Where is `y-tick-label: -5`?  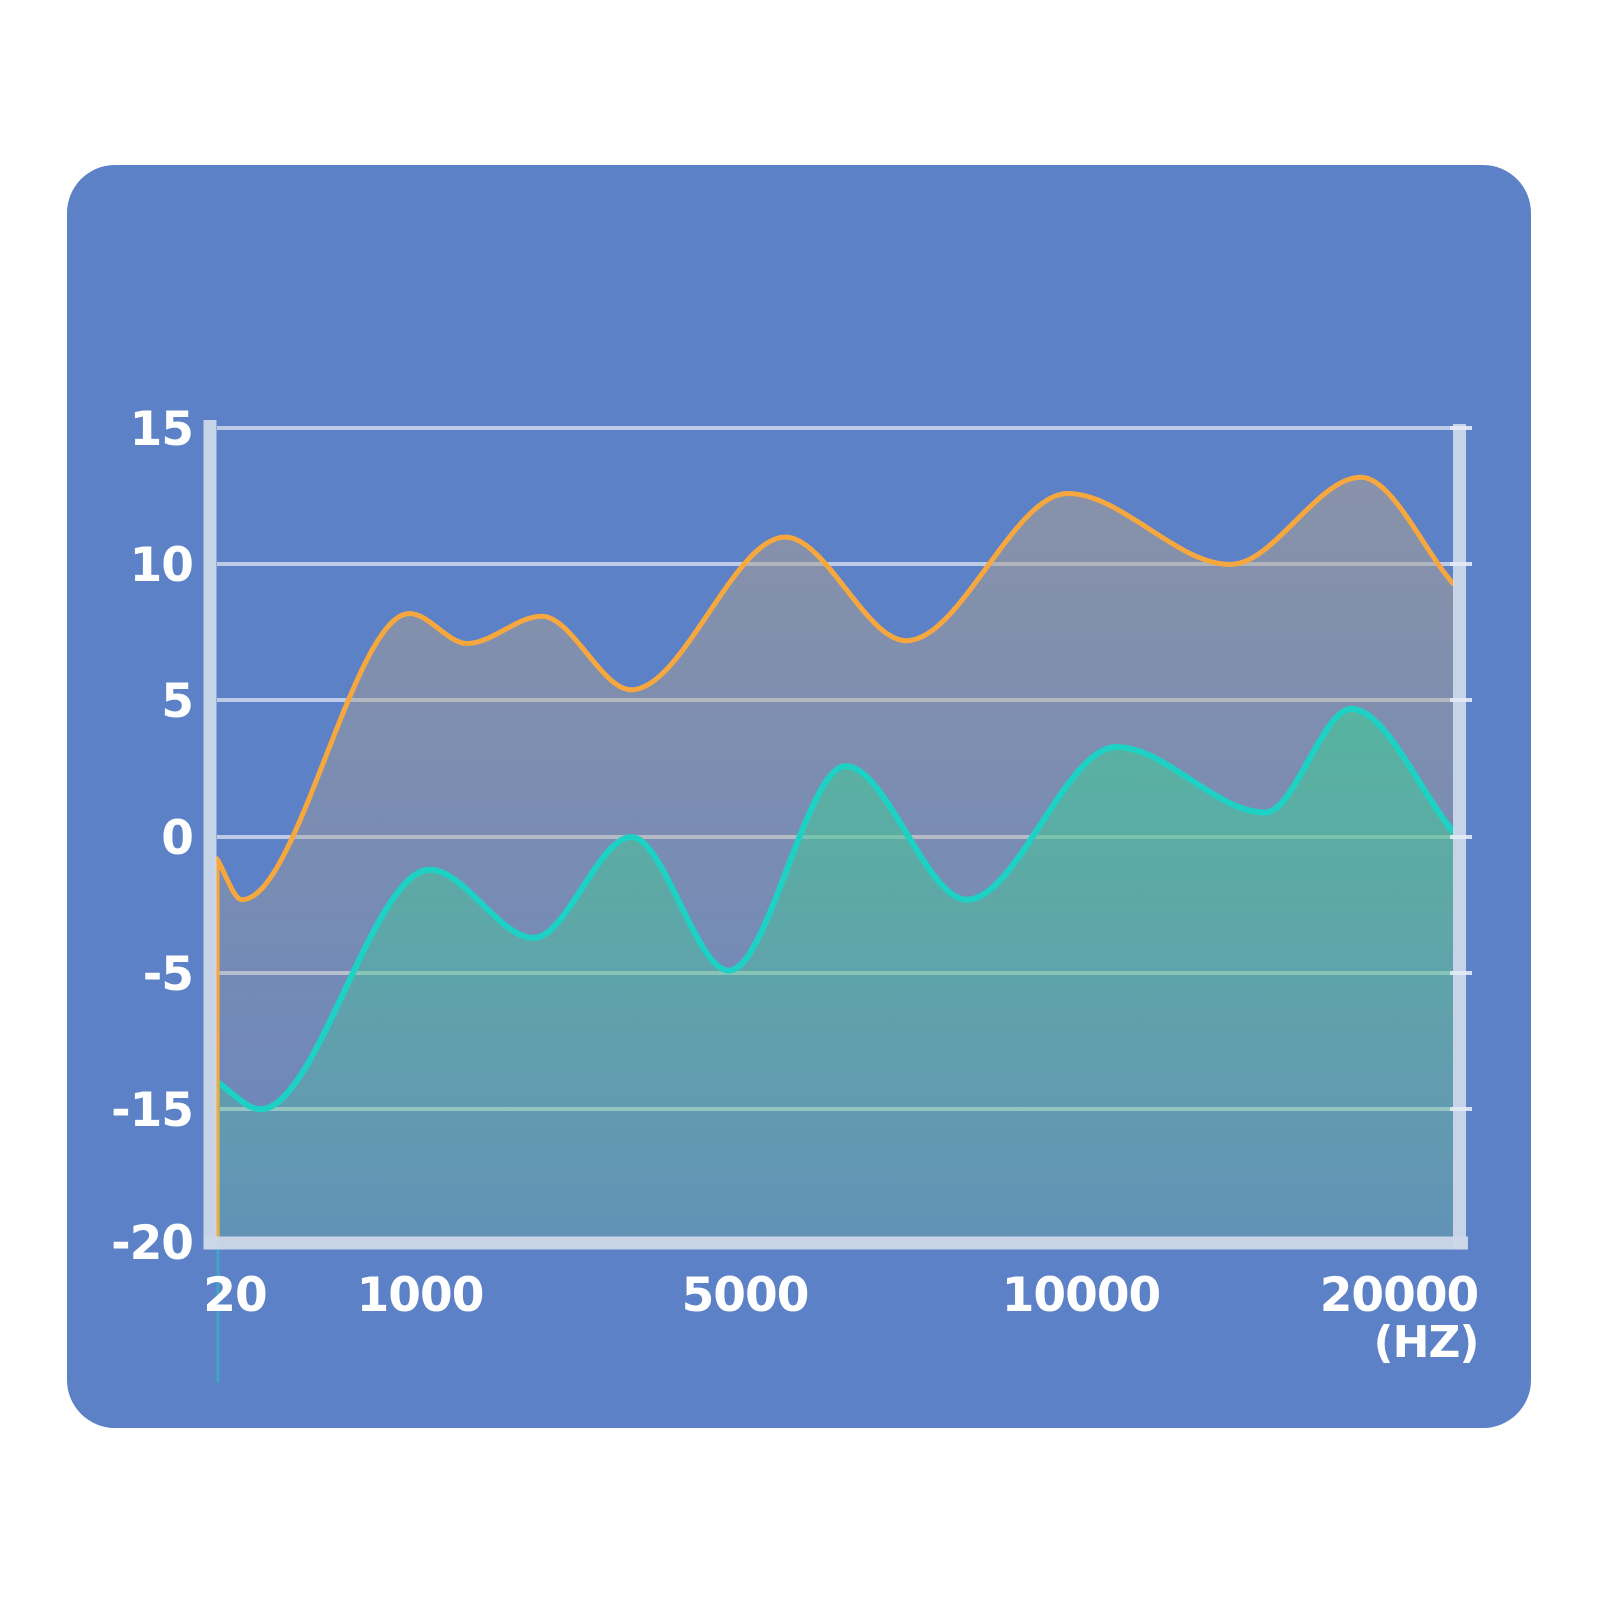
y-tick-label: -5 is located at coordinates (168, 974).